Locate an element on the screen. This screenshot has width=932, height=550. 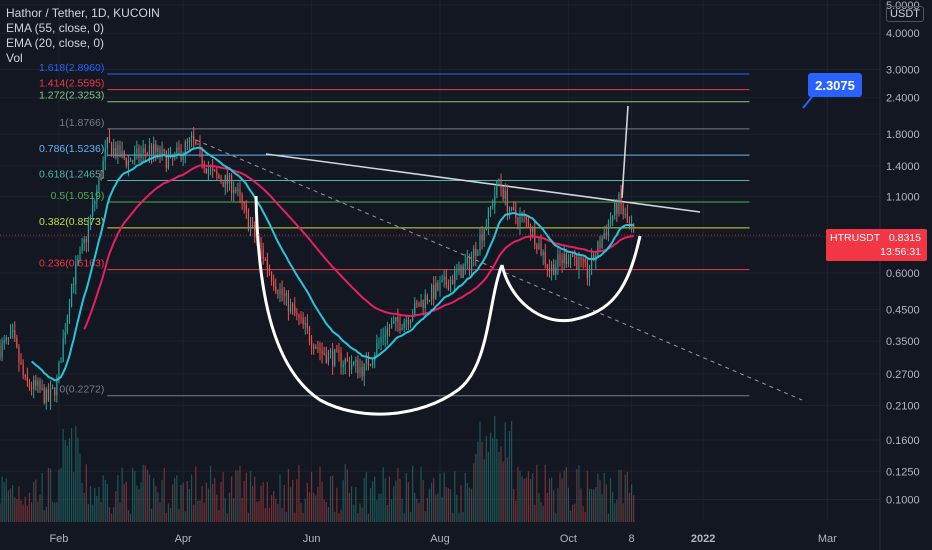
fib-label: 1.414(2.5595) is located at coordinates (71, 84).